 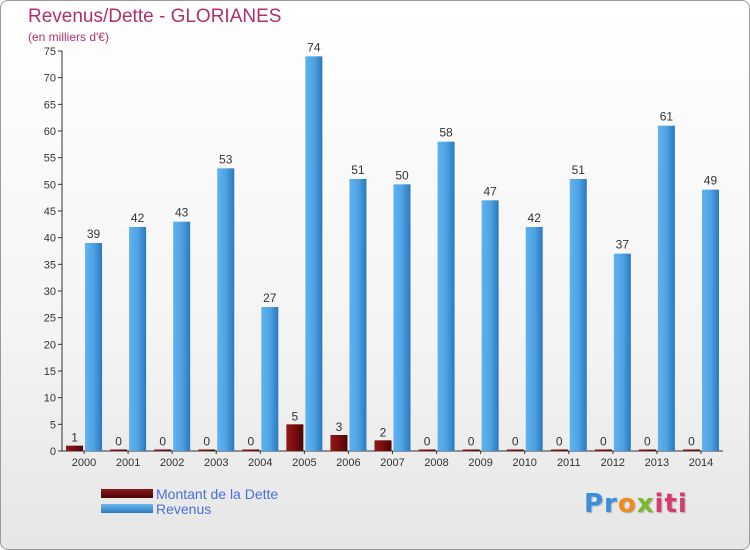 I want to click on x-tick-label: 2002, so click(x=172, y=463).